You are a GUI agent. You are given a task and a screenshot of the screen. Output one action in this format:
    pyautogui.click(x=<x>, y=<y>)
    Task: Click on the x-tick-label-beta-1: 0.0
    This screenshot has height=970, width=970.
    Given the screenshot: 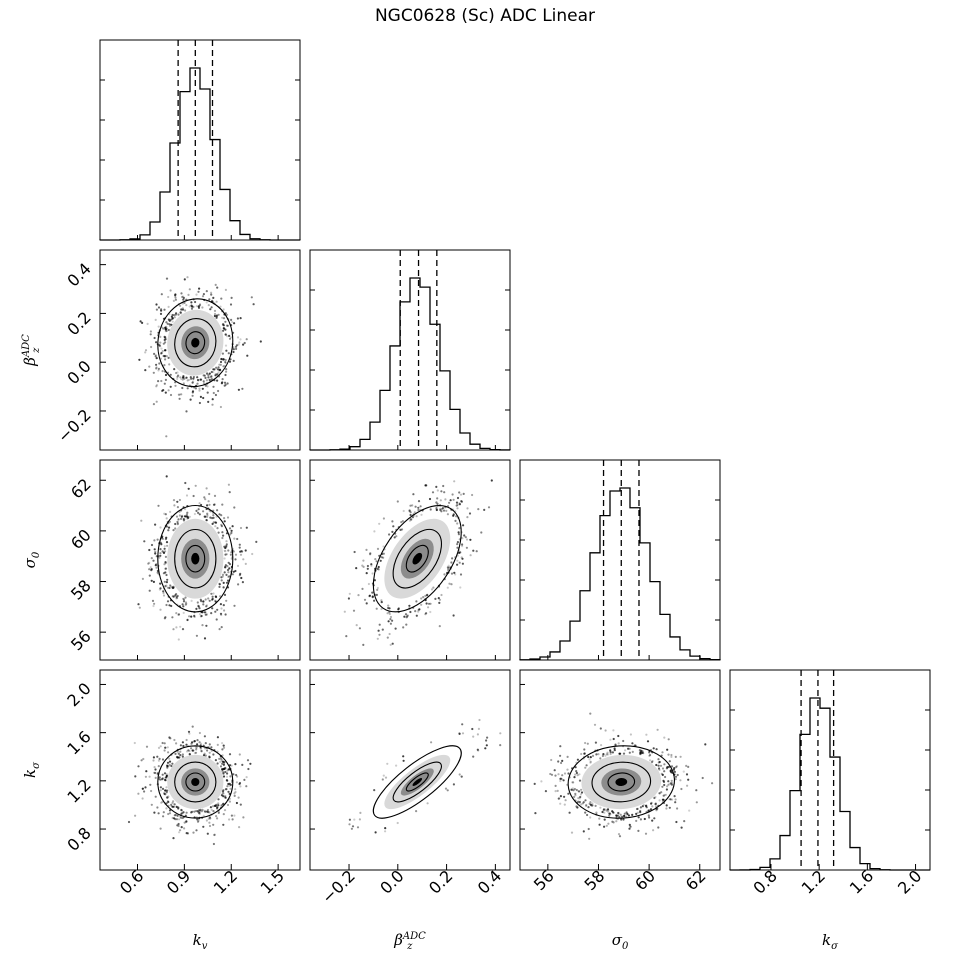 What is the action you would take?
    pyautogui.click(x=391, y=881)
    